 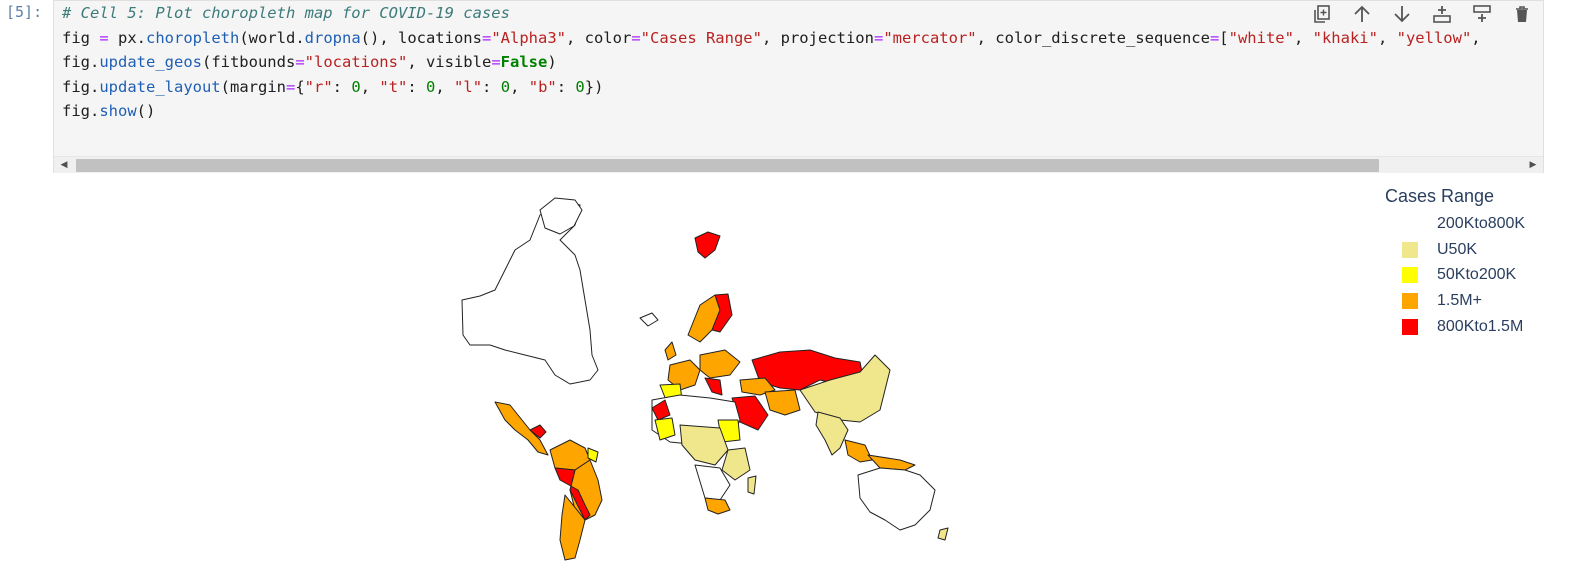 I want to click on map-region-western-europe, so click(x=684, y=375).